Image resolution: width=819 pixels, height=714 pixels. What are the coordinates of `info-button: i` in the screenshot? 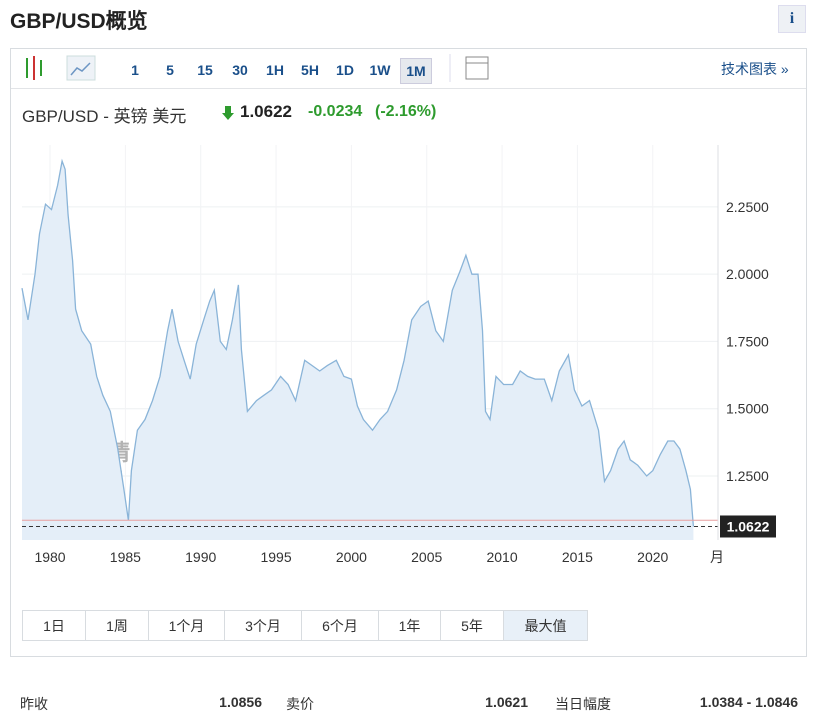 It's located at (792, 19).